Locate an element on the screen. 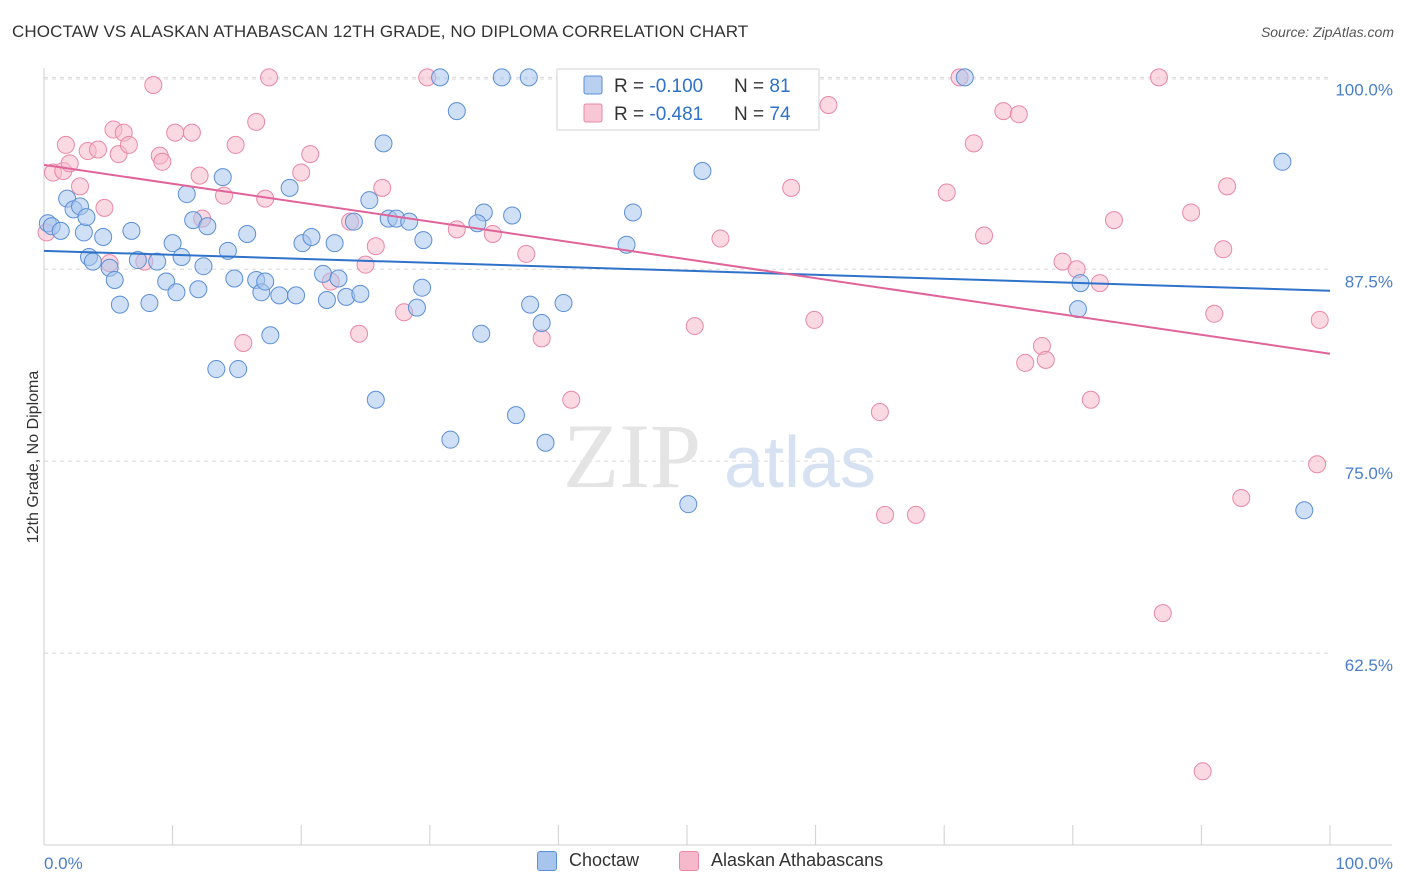 The height and width of the screenshot is (892, 1406). legend-item-choctaw: Choctaw is located at coordinates (588, 860).